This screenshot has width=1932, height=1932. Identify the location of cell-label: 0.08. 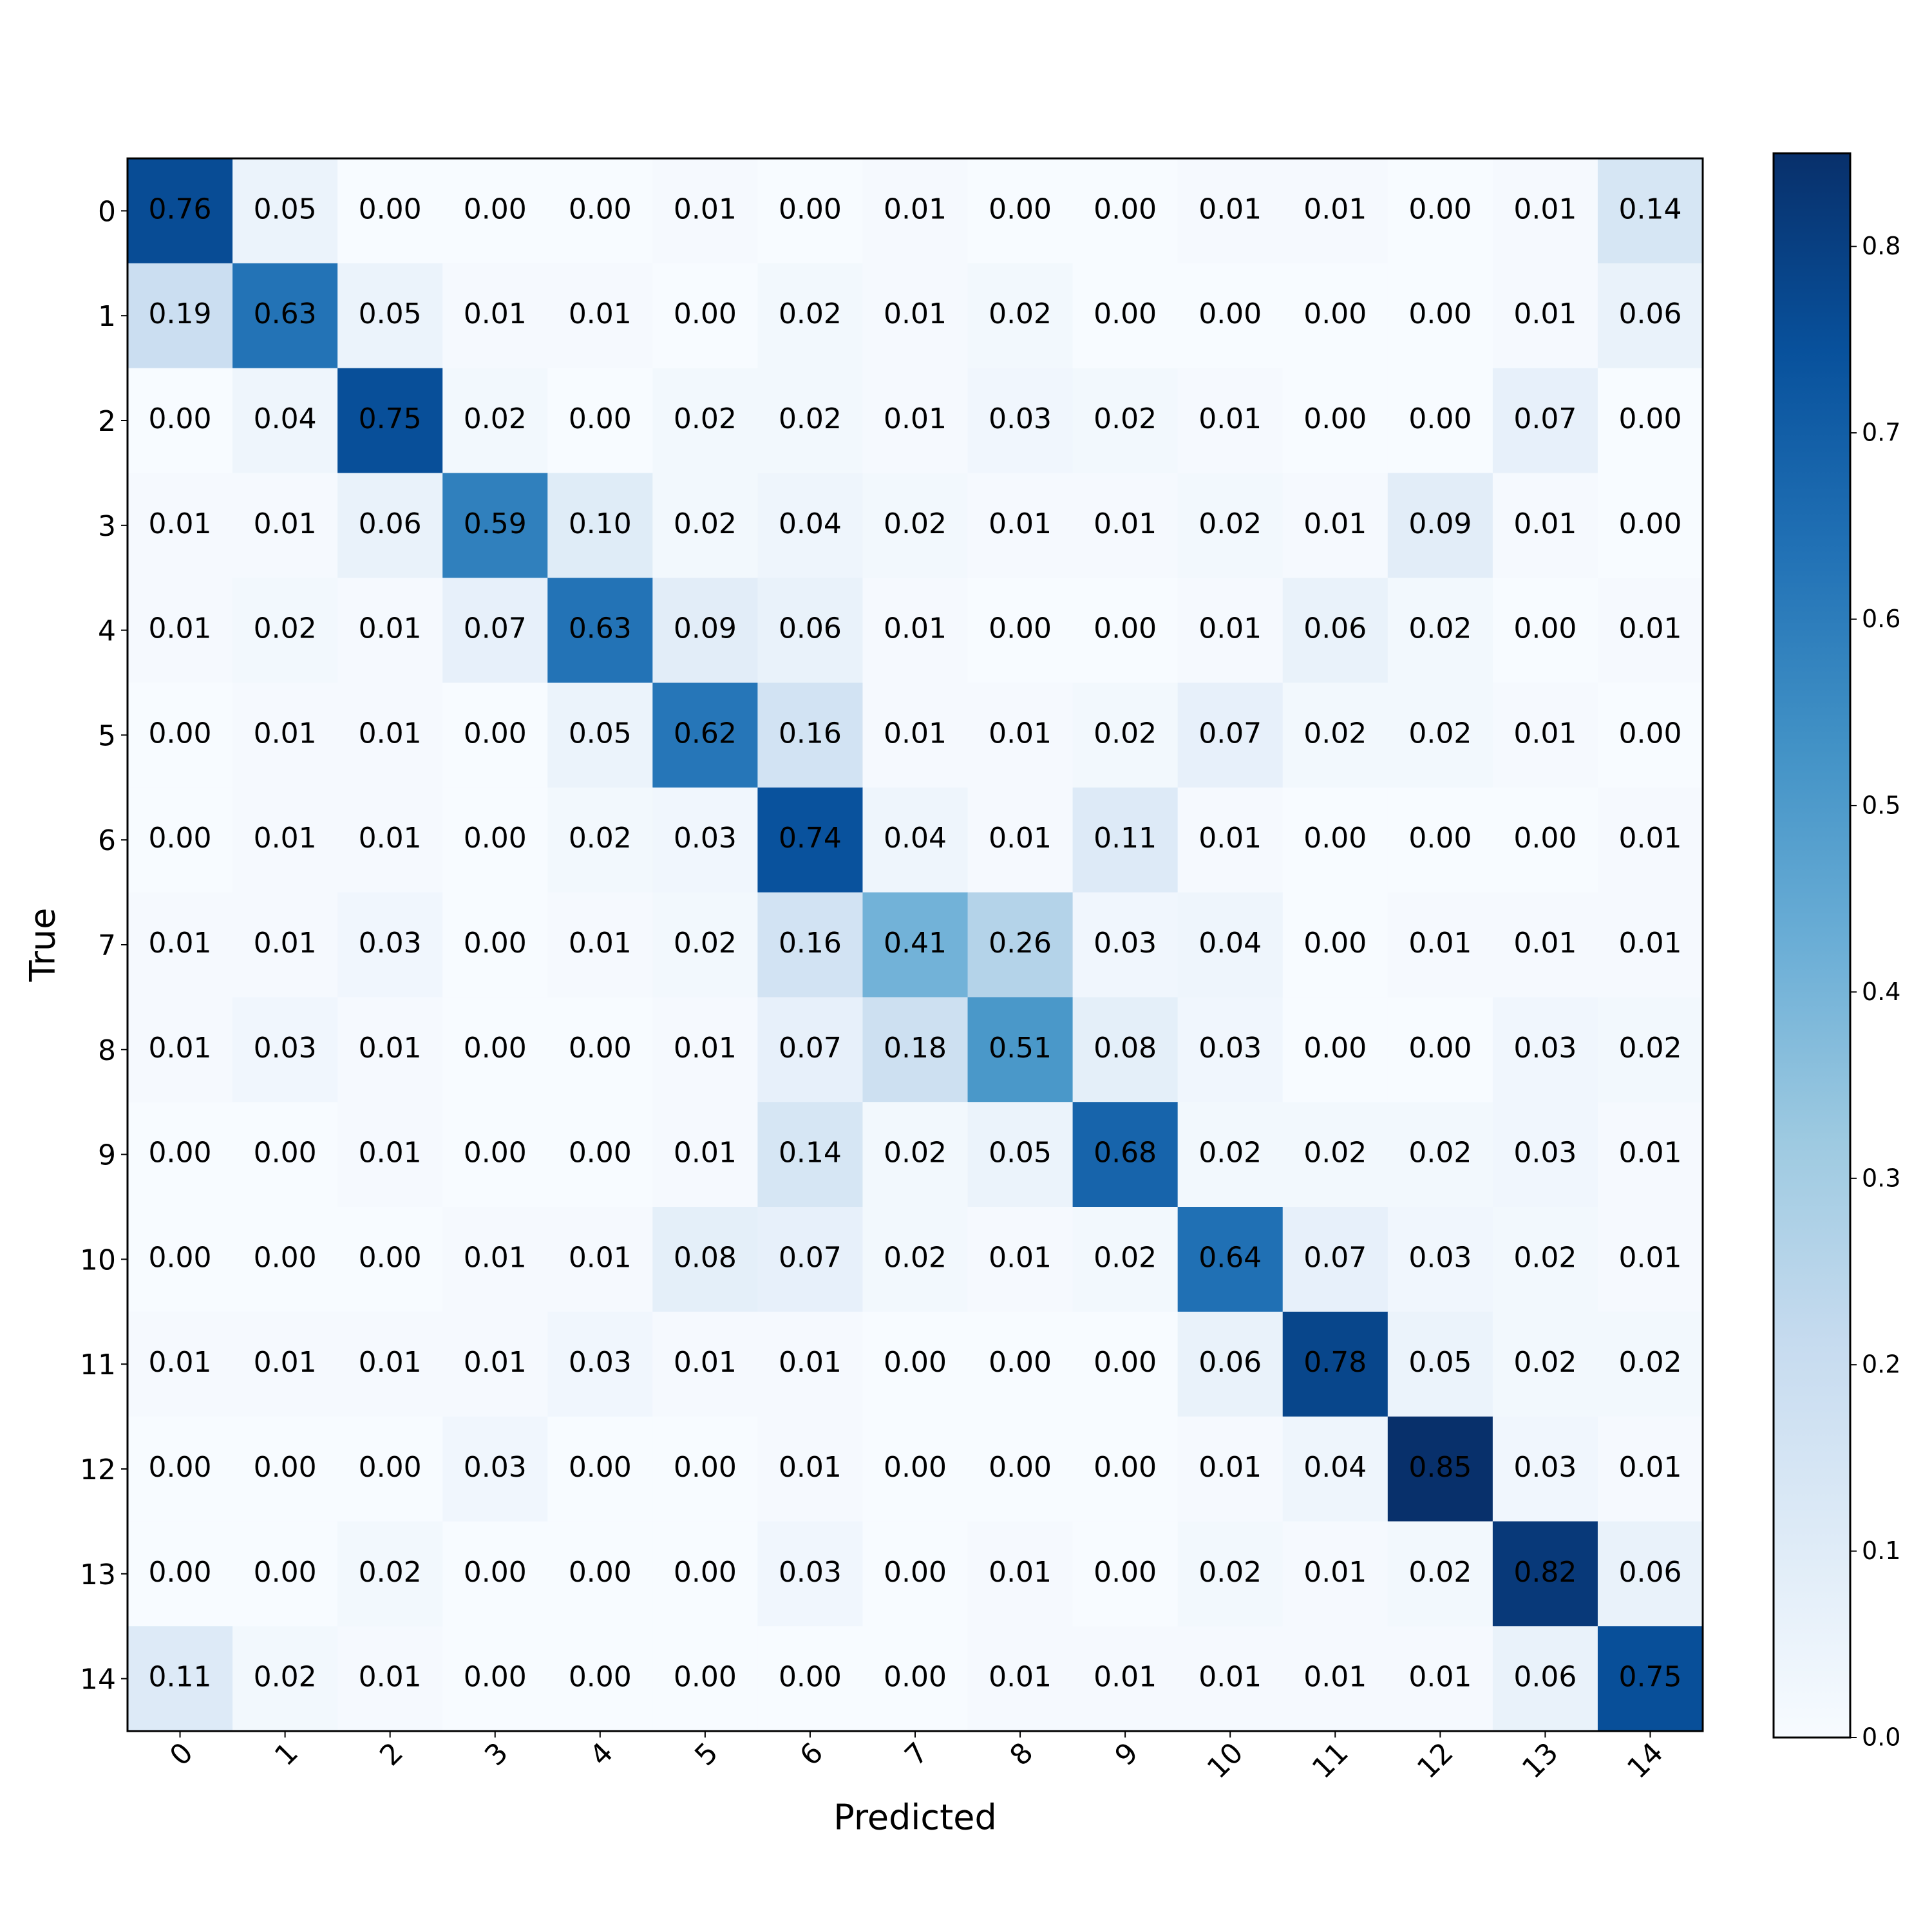
(1125, 1048).